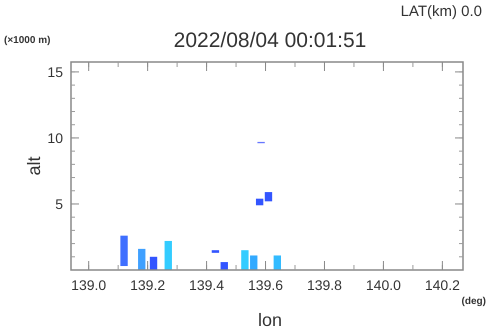  Describe the element at coordinates (88, 285) in the screenshot. I see `x-tick-label: 139.0` at that location.